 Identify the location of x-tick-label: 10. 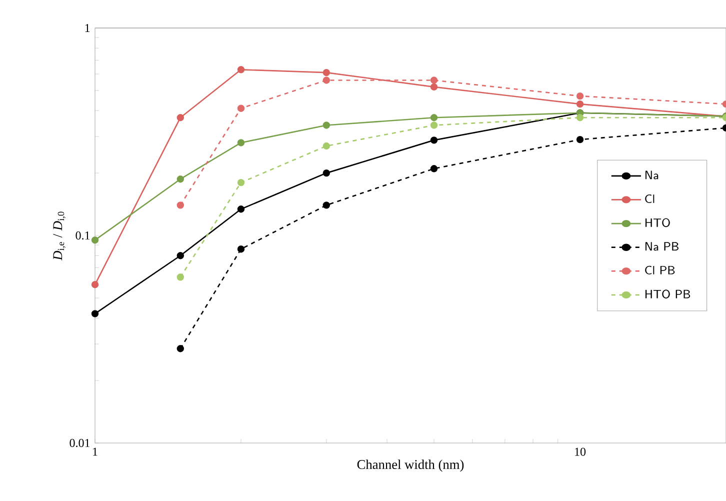
(580, 452).